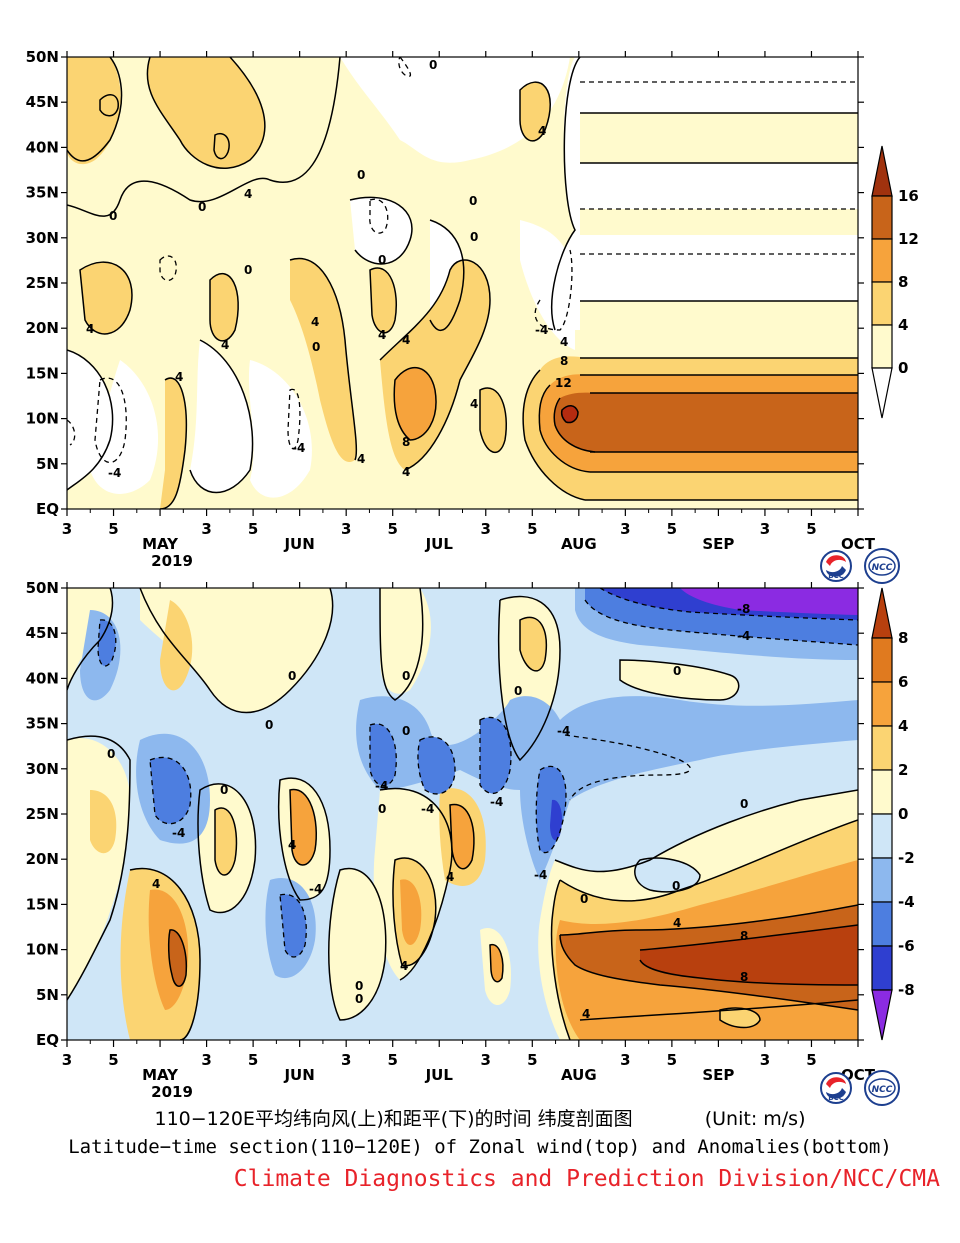  Describe the element at coordinates (906, 902) in the screenshot. I see `colorbar-label: -4` at that location.